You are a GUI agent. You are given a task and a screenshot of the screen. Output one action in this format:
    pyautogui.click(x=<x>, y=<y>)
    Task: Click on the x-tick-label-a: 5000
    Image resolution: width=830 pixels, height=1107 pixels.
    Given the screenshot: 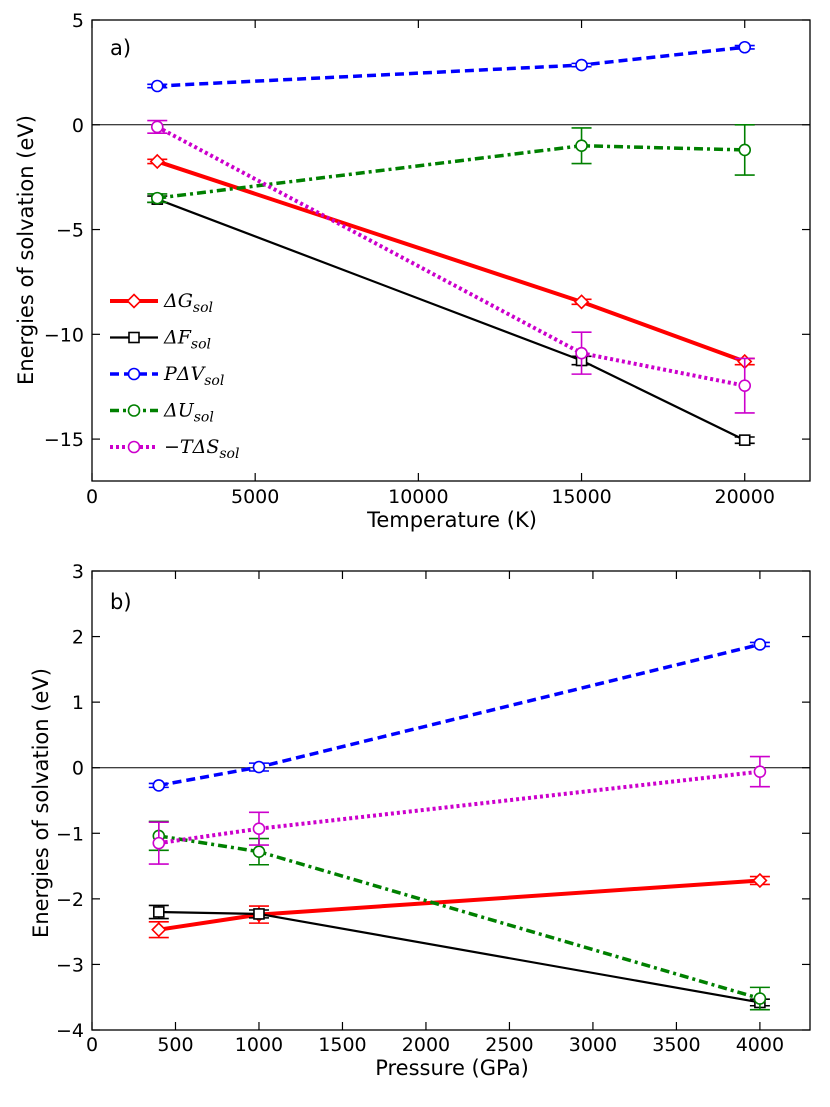 What is the action you would take?
    pyautogui.click(x=255, y=497)
    